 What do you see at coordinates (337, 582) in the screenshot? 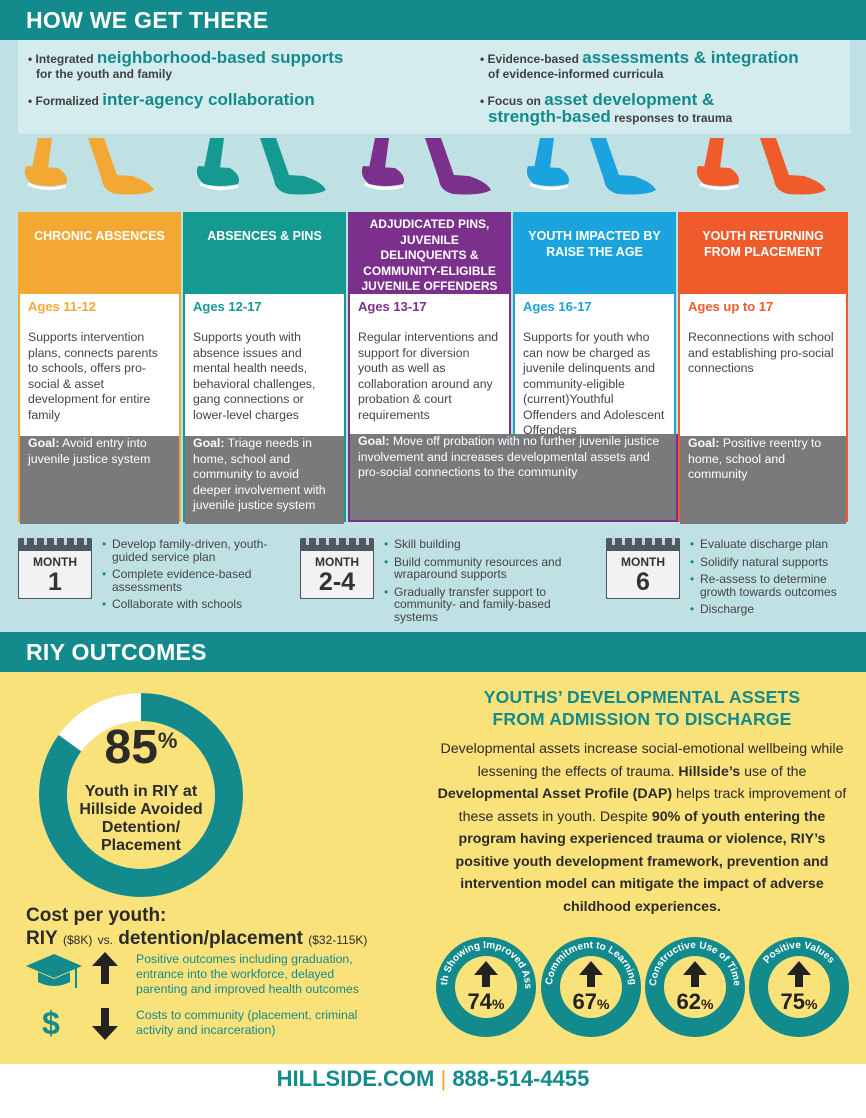
I see `calendar-month-number: 2-4` at bounding box center [337, 582].